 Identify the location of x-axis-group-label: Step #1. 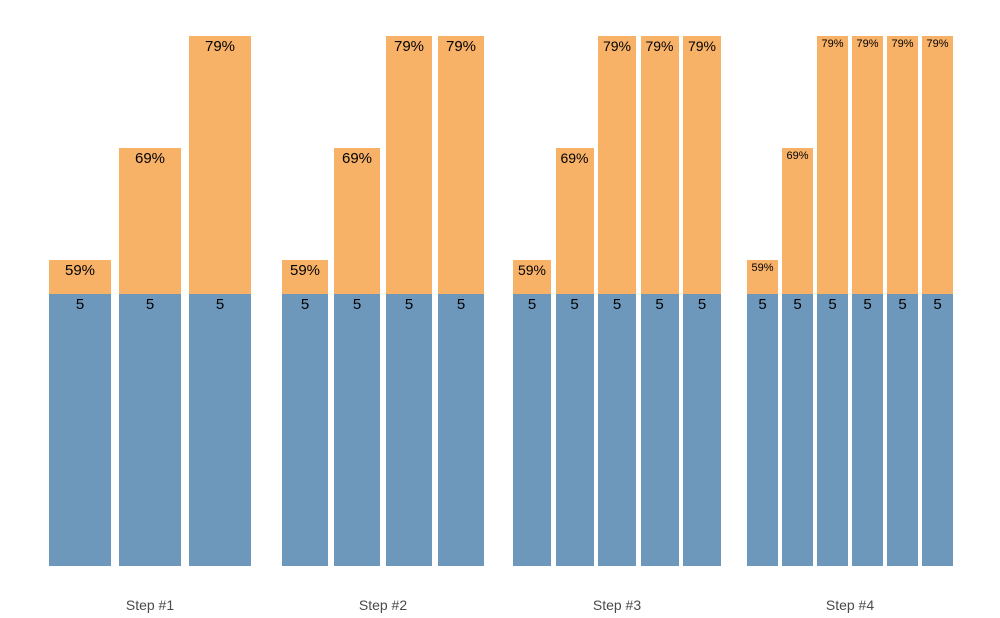
(150, 605).